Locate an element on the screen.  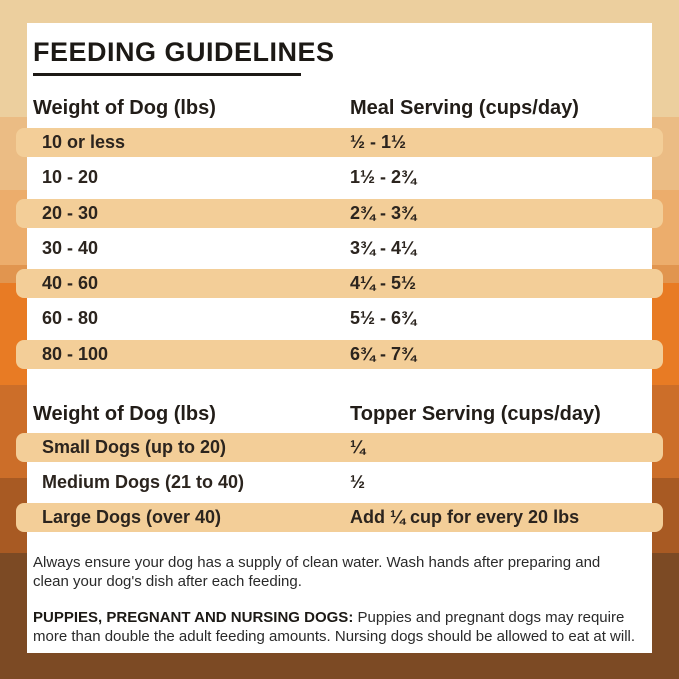
meal-col1-header: Weight of Dog (lbs) is located at coordinates (124, 108).